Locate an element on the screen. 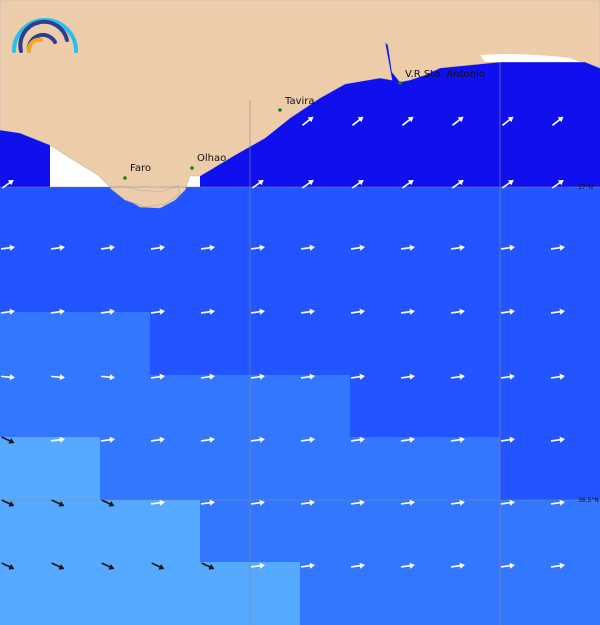  city-label-tavira: Tavira is located at coordinates (300, 101).